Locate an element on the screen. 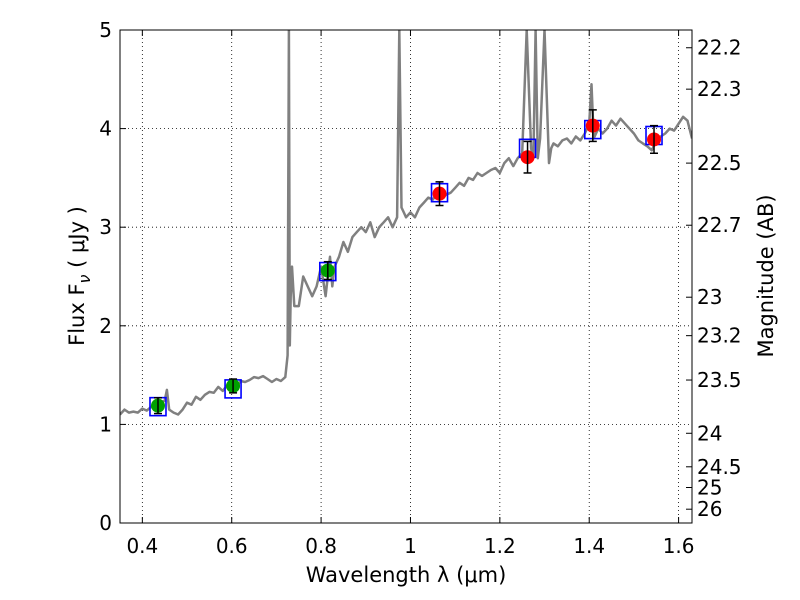 The image size is (800, 600). right-tick-label: 23.2 is located at coordinates (719, 336).